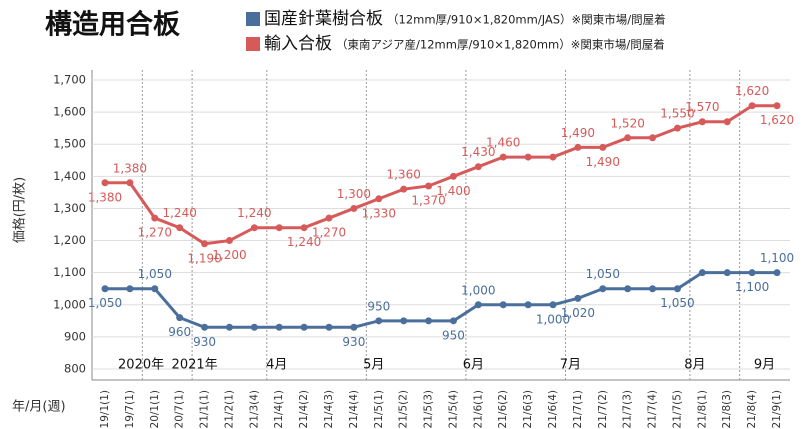 The image size is (805, 429). Describe the element at coordinates (727, 409) in the screenshot. I see `x-tick-label: 21/8(3)` at that location.